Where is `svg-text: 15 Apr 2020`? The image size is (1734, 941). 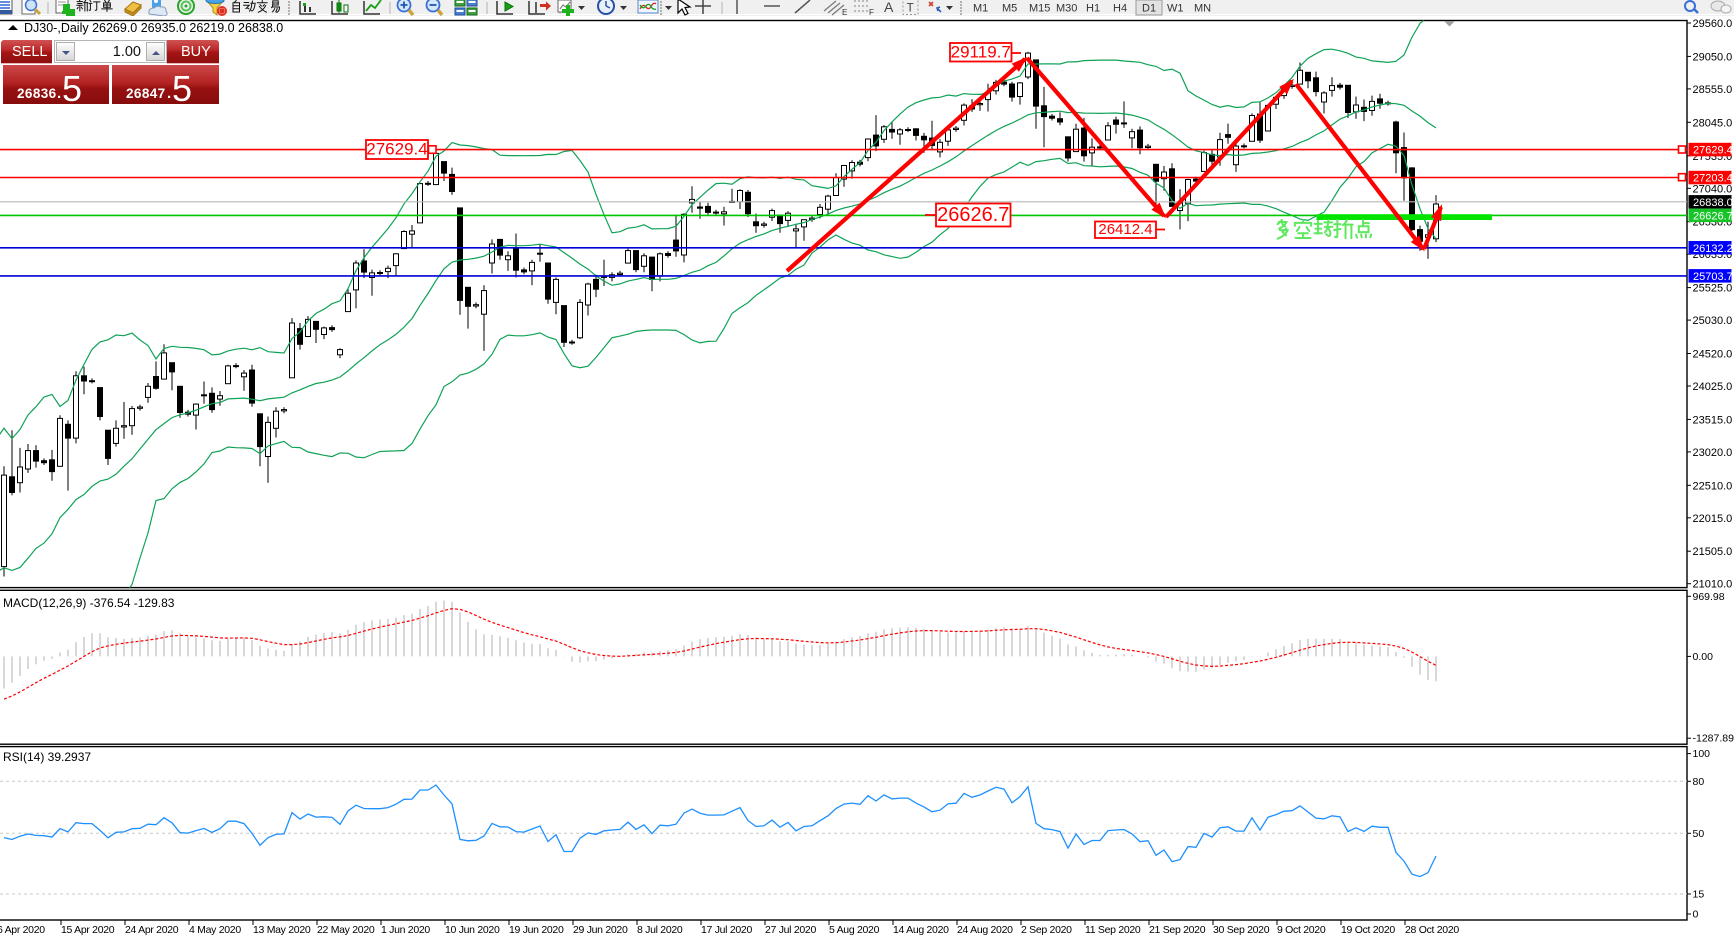 svg-text: 15 Apr 2020 is located at coordinates (88, 930).